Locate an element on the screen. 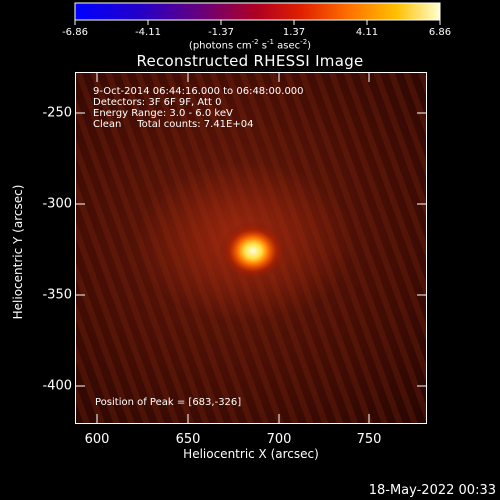 The image size is (500, 500). x-axis-label: Heliocentric X (arcsec) is located at coordinates (251, 454).